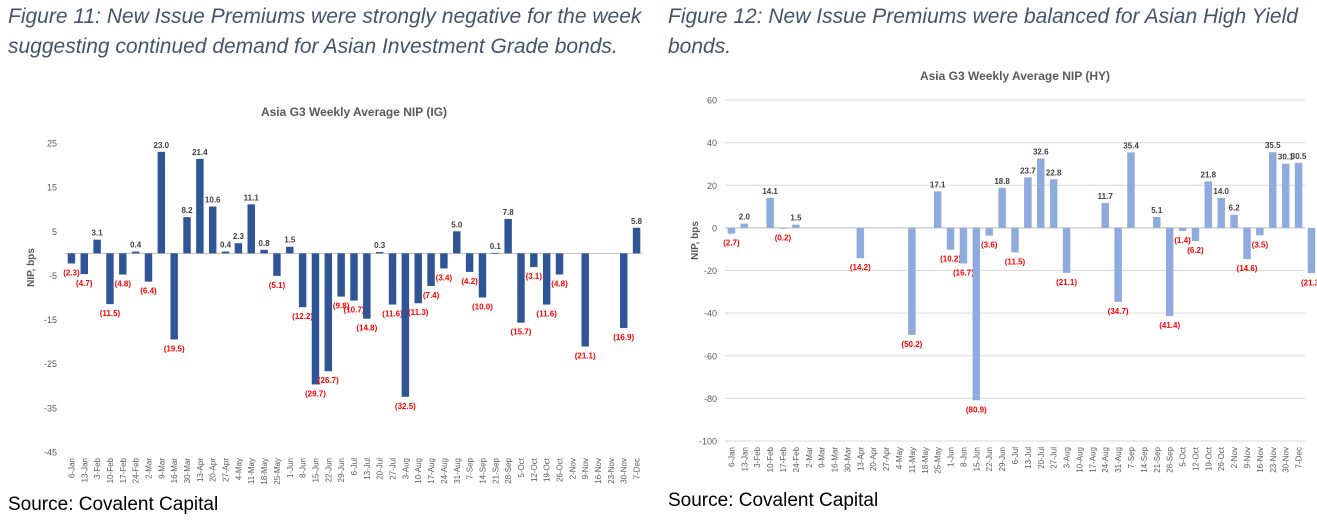  What do you see at coordinates (174, 471) in the screenshot?
I see `x-tick-label: 16-Mar` at bounding box center [174, 471].